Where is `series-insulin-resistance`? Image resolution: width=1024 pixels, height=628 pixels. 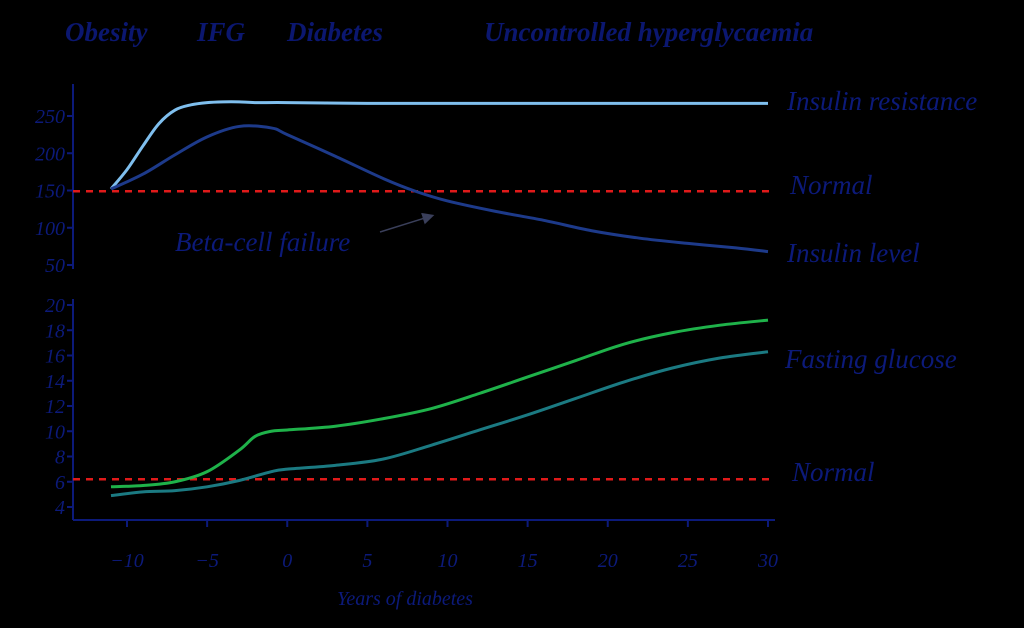 series-insulin-resistance is located at coordinates (438, 145).